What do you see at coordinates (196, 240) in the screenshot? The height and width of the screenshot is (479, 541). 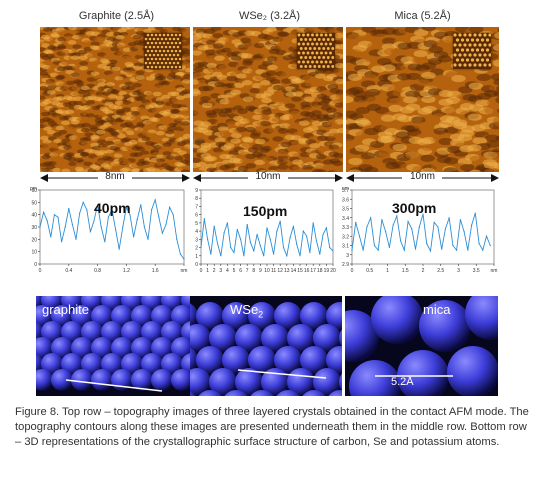 I see `y-tick-label: 3` at bounding box center [196, 240].